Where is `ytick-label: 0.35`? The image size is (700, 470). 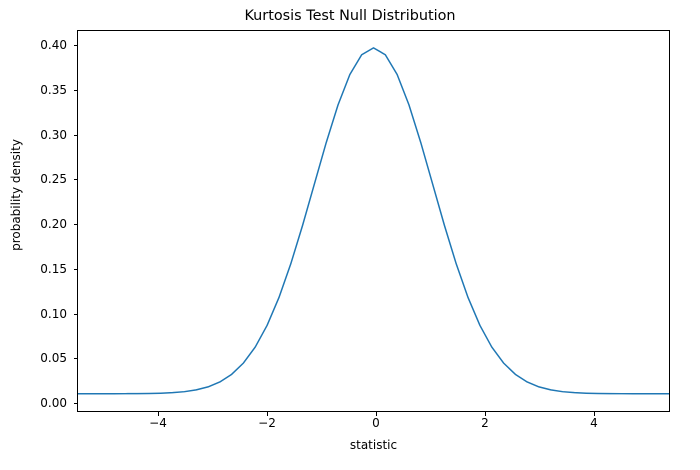 ytick-label: 0.35 is located at coordinates (53, 89).